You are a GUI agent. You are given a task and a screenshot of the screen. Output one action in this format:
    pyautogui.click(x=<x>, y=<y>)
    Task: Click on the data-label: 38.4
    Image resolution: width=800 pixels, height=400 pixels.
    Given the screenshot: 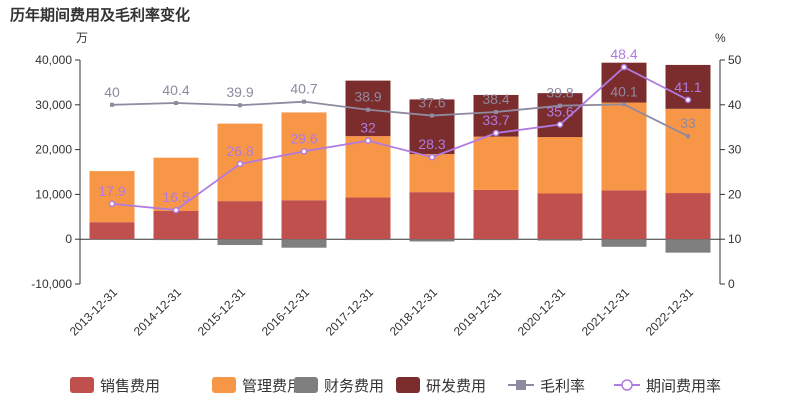 What is the action you would take?
    pyautogui.click(x=495, y=99)
    